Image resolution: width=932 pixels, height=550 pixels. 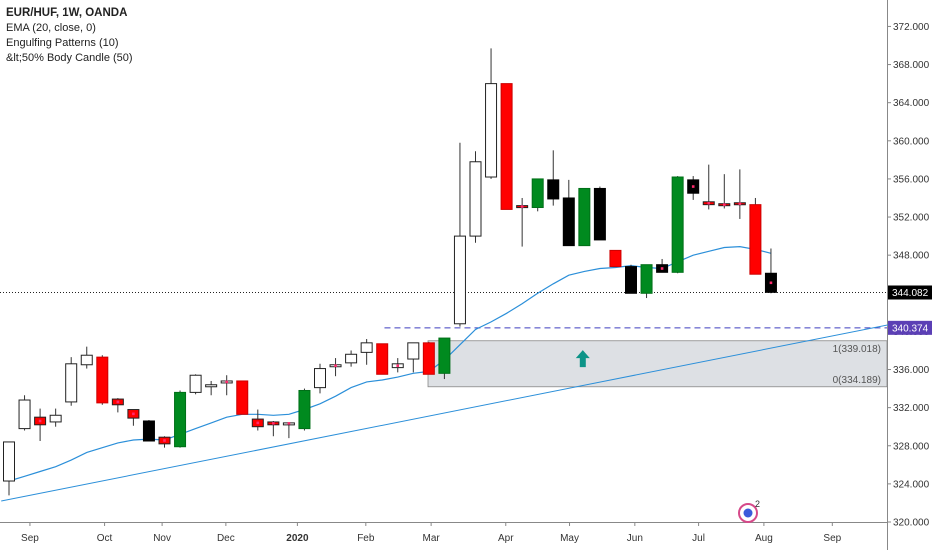 What do you see at coordinates (569, 538) in the screenshot?
I see `time-tick-label: May` at bounding box center [569, 538].